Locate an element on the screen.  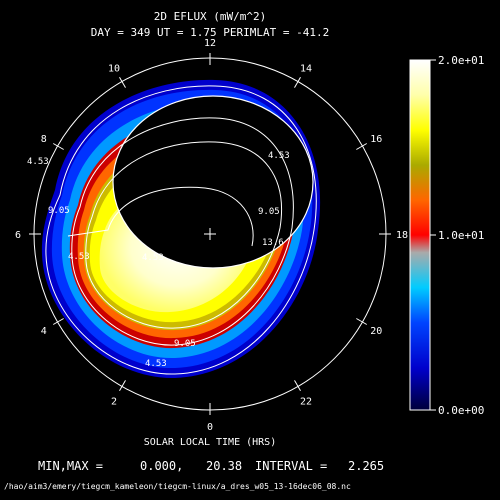
polar-hole is located at coordinates (213, 182).